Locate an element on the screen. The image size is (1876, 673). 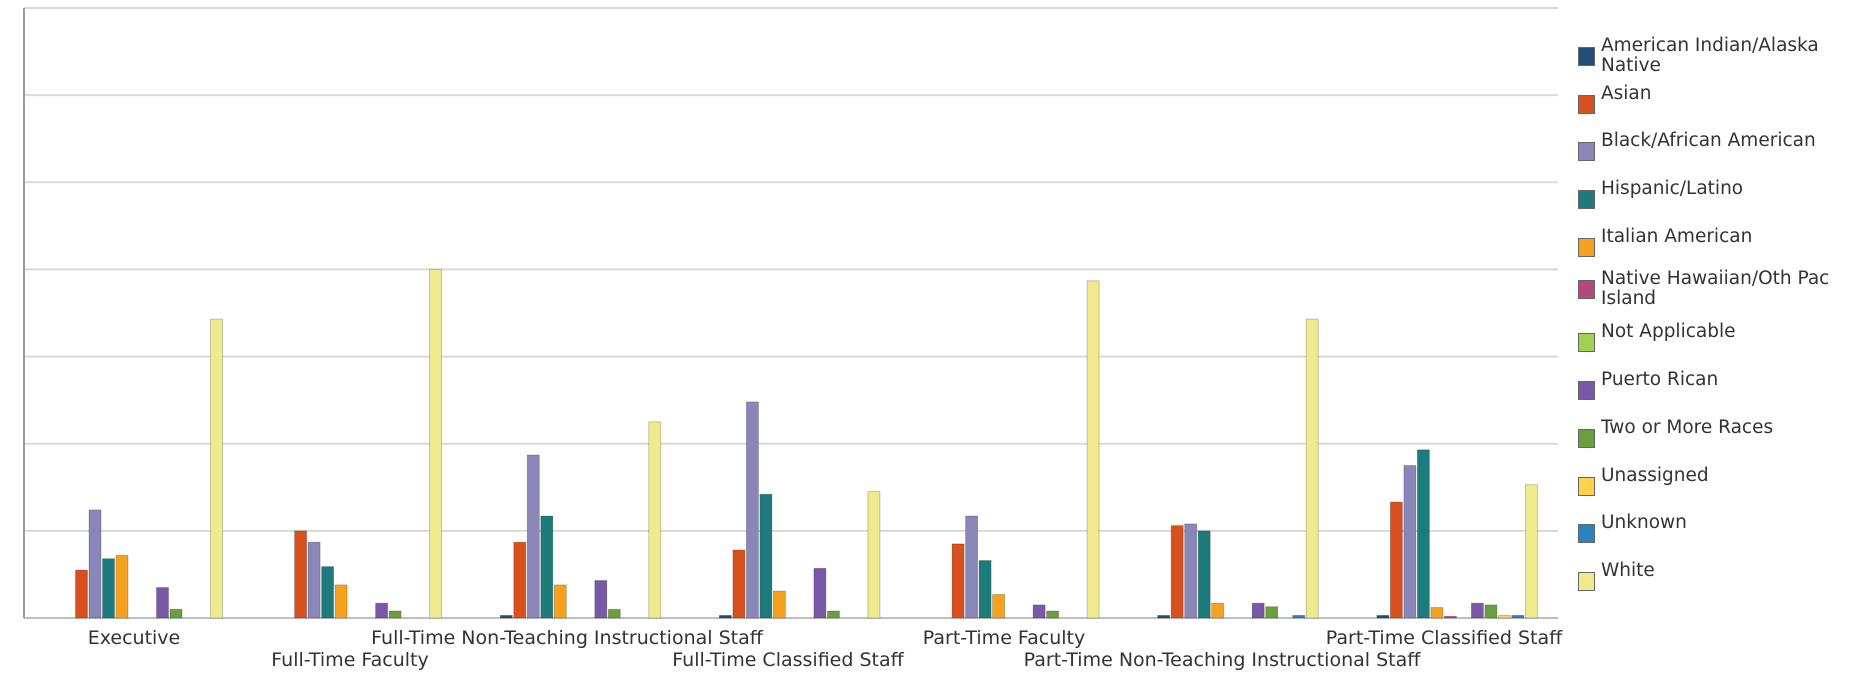
legend-label: Unassigned is located at coordinates (1655, 475).